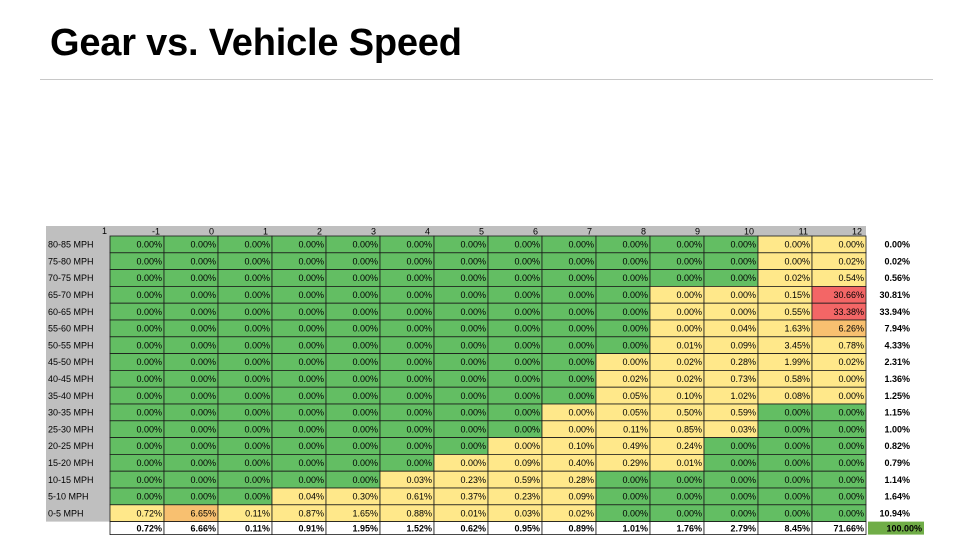 Image resolution: width=960 pixels, height=548 pixels. Describe the element at coordinates (203, 513) in the screenshot. I see `cell-value: 6.65%` at that location.